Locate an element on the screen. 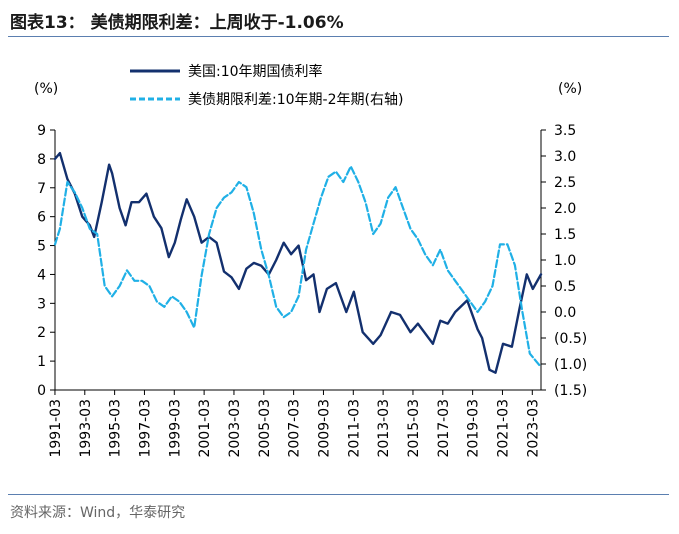  left-tick-label: 8 is located at coordinates (41, 160).